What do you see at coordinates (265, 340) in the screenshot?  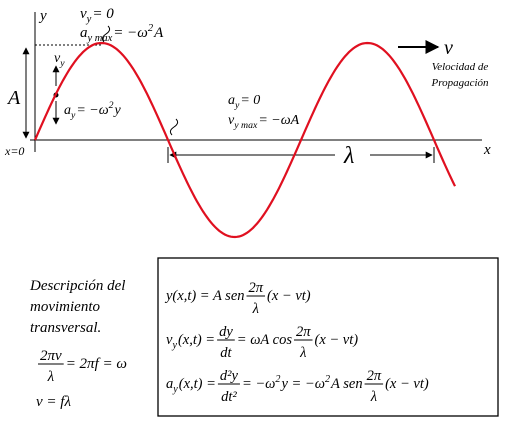 I see `formula-part: = ωA cos` at bounding box center [265, 340].